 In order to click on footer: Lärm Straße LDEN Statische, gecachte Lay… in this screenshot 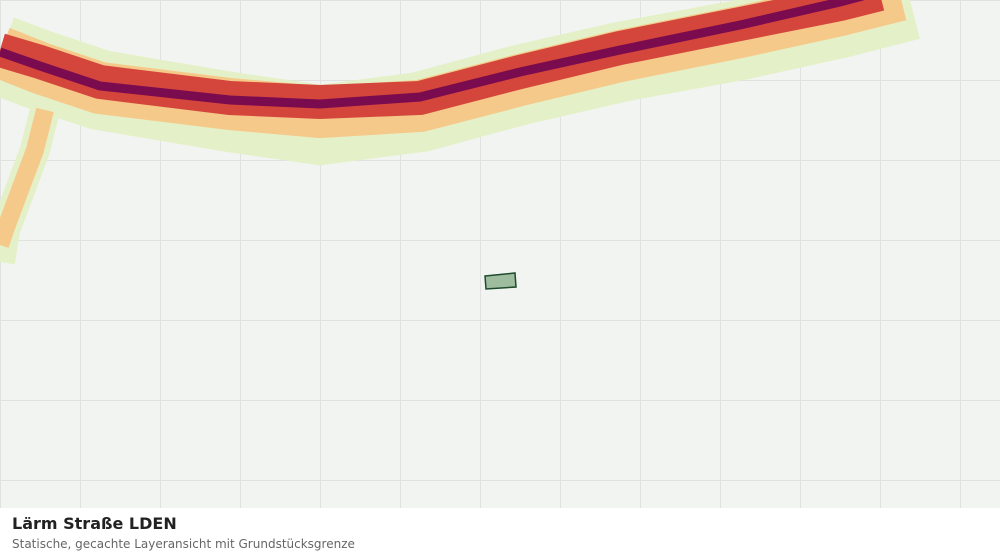, I will do `click(500, 534)`.